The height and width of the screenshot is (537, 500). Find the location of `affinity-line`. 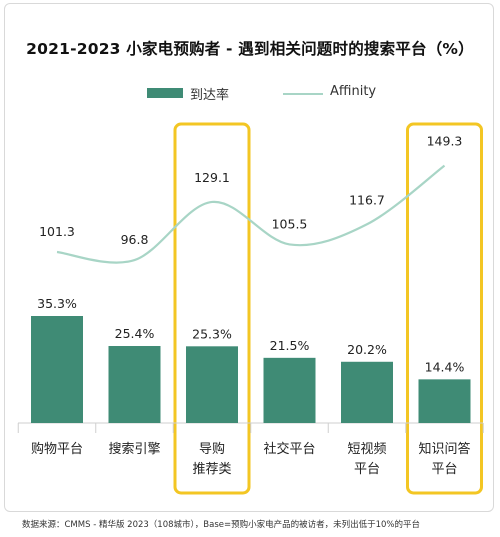

affinity-line is located at coordinates (251, 214).